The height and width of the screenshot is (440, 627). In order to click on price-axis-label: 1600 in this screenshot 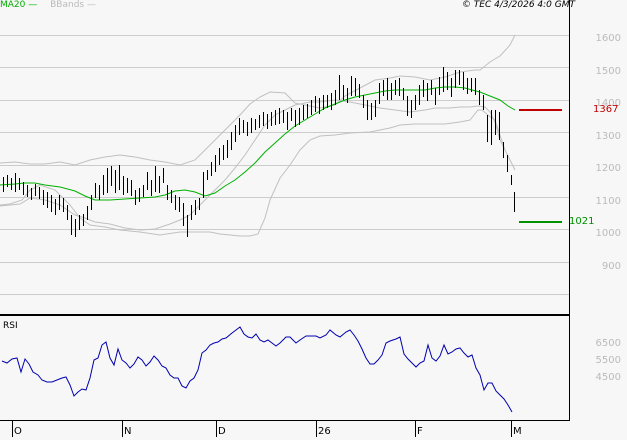, I will do `click(608, 38)`.